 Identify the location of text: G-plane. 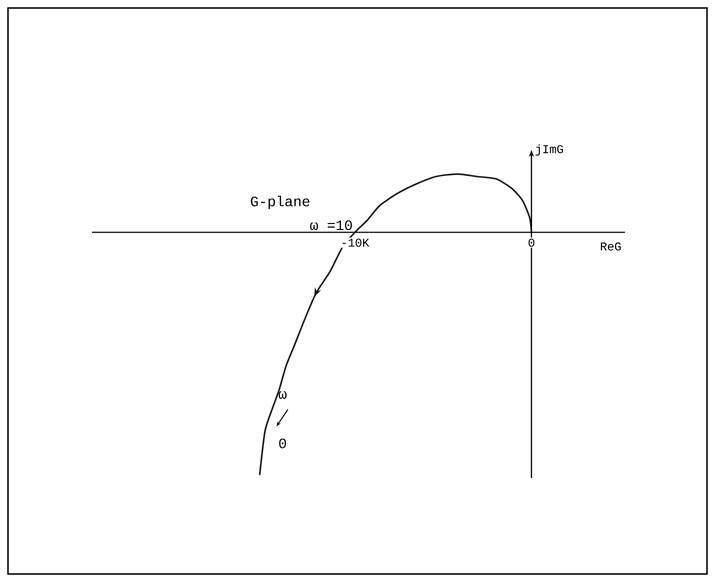
(280, 203).